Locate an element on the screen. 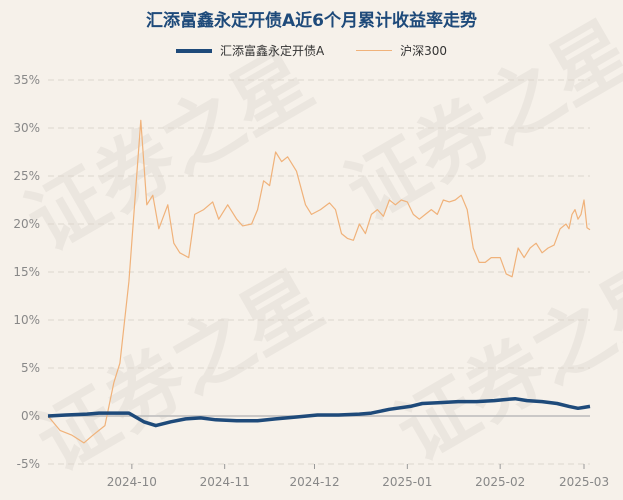  legend-swatch-index is located at coordinates (374, 50).